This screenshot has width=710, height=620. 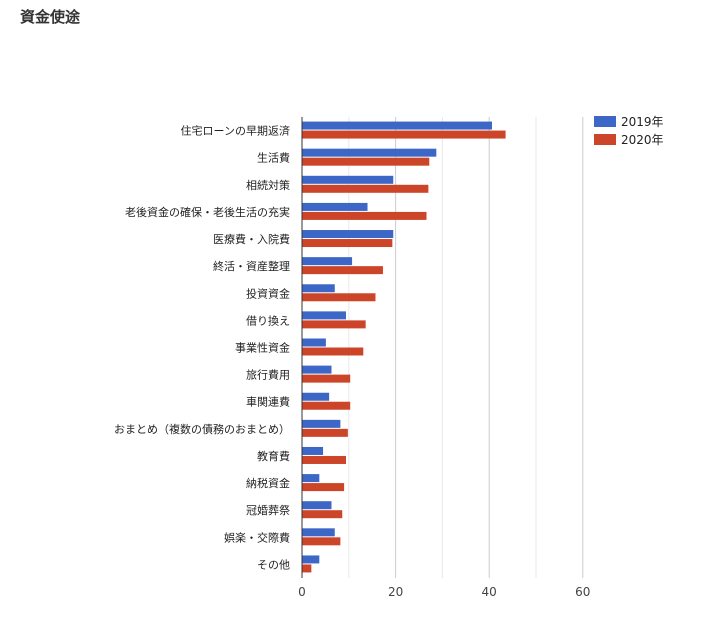 What do you see at coordinates (642, 122) in the screenshot?
I see `legend-label: 2019年` at bounding box center [642, 122].